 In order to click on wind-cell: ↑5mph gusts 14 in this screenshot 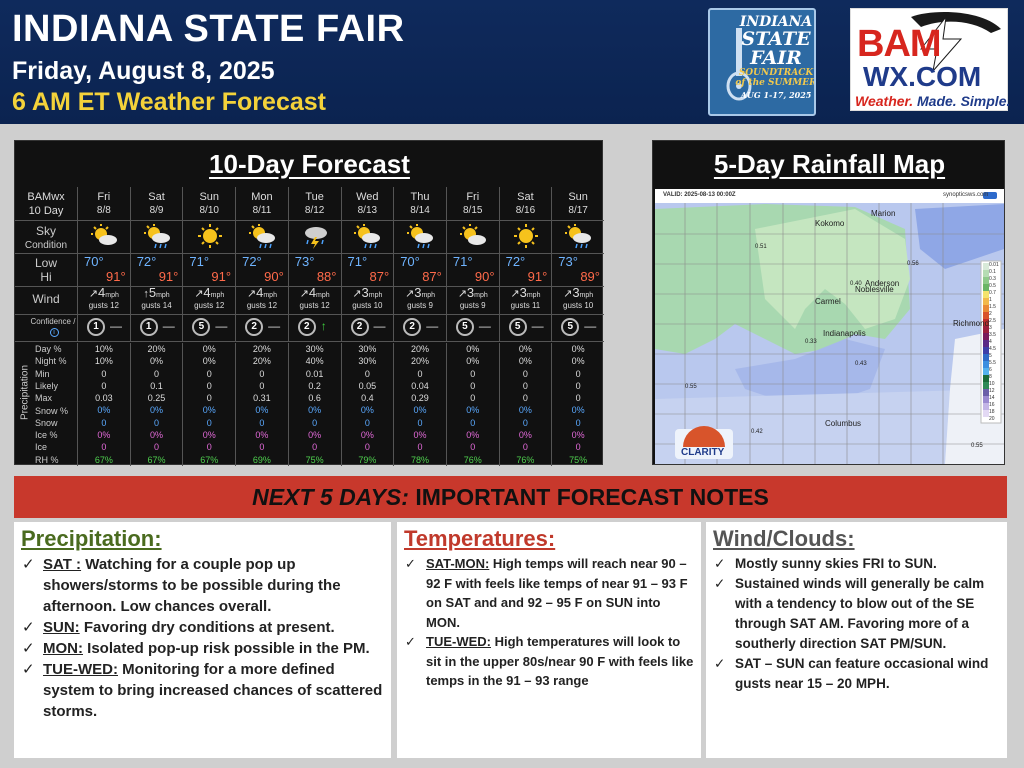, I will do `click(156, 300)`.